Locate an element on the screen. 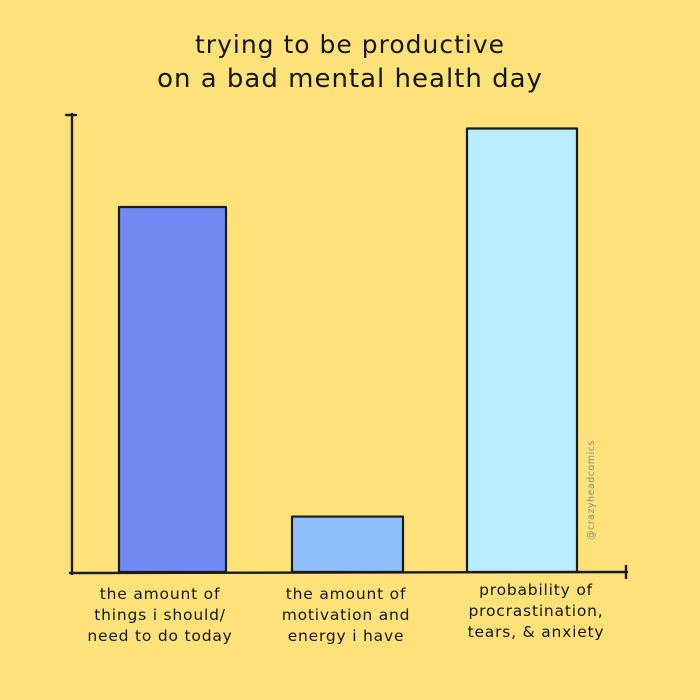 This screenshot has width=700, height=700. artist-watermark: @crazyheadcomics is located at coordinates (591, 490).